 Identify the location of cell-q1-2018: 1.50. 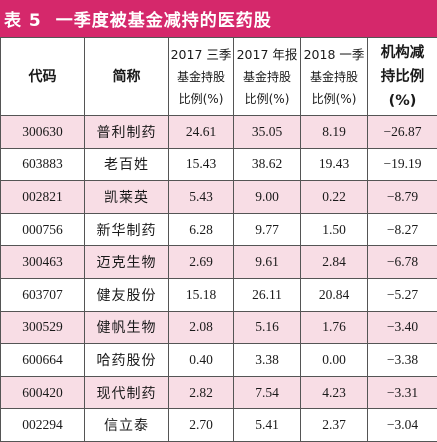
(334, 229).